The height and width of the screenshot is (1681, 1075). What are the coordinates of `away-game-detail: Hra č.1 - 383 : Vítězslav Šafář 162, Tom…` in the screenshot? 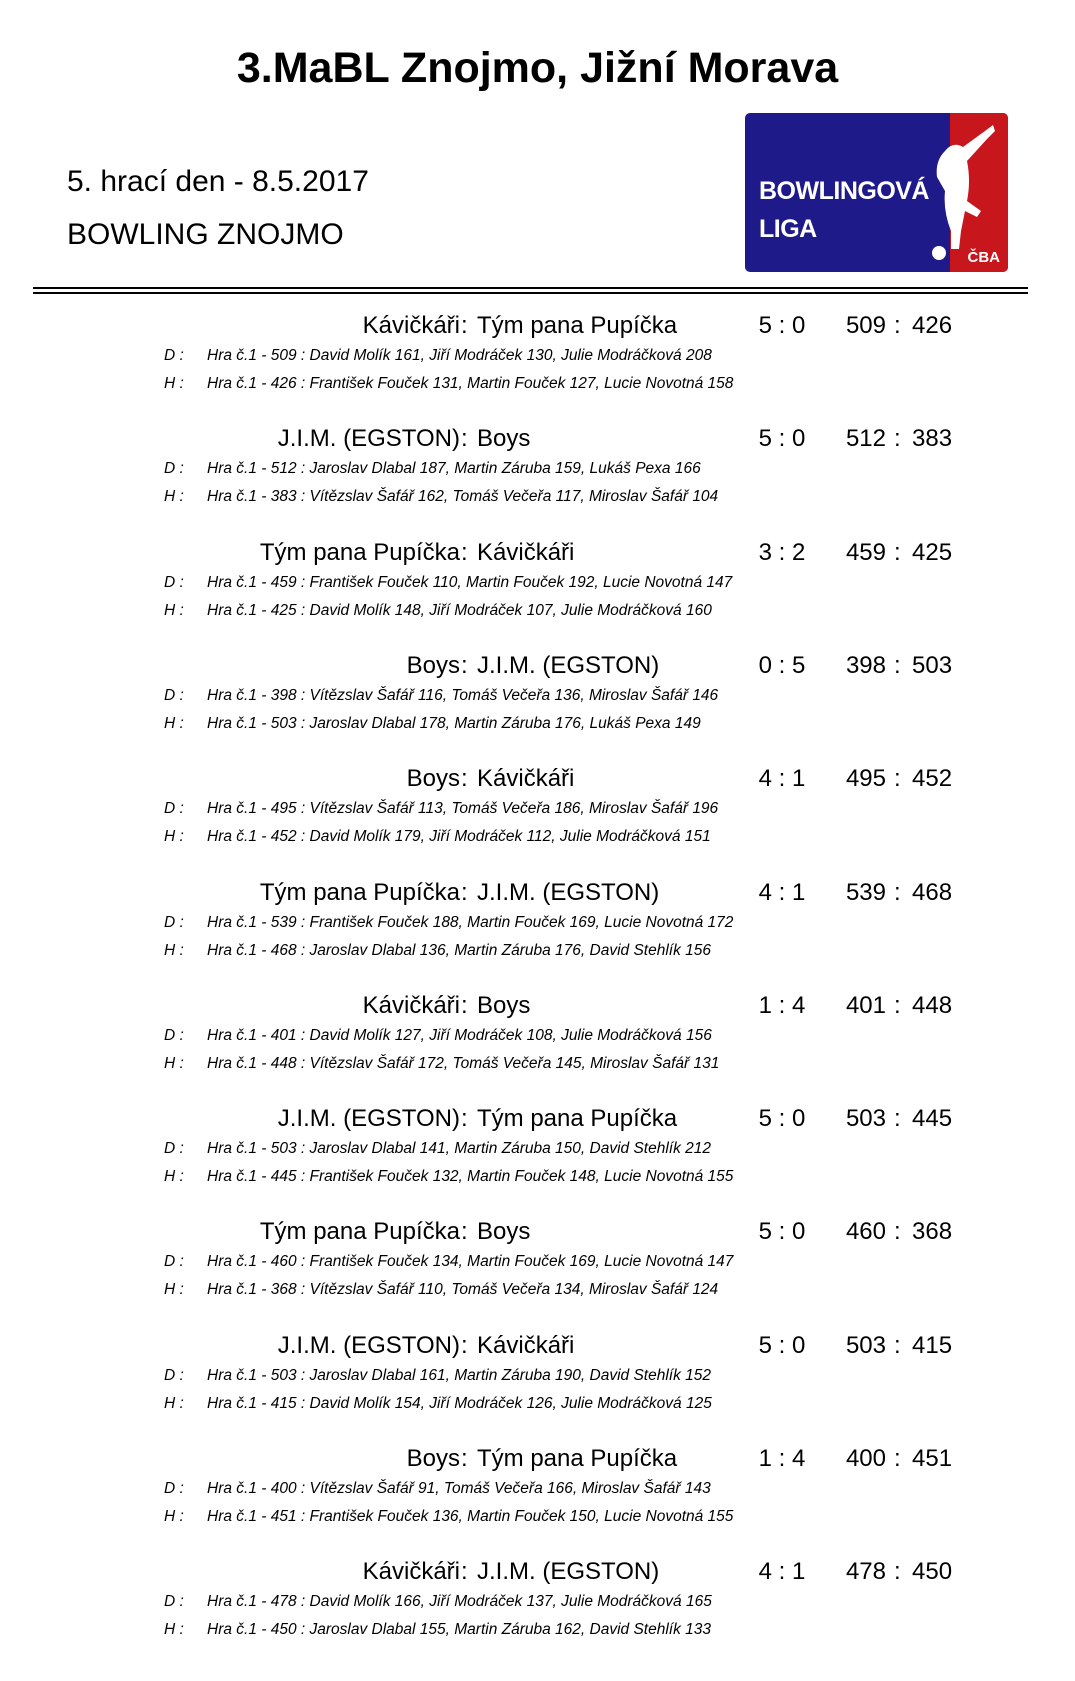 It's located at (463, 497).